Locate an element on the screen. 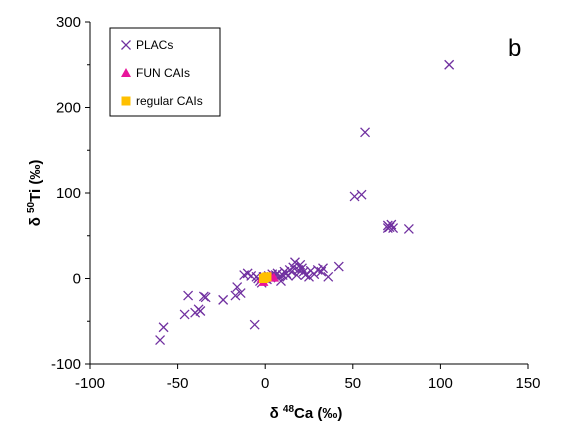 The height and width of the screenshot is (436, 581). legend-label: PLACs is located at coordinates (154, 45).